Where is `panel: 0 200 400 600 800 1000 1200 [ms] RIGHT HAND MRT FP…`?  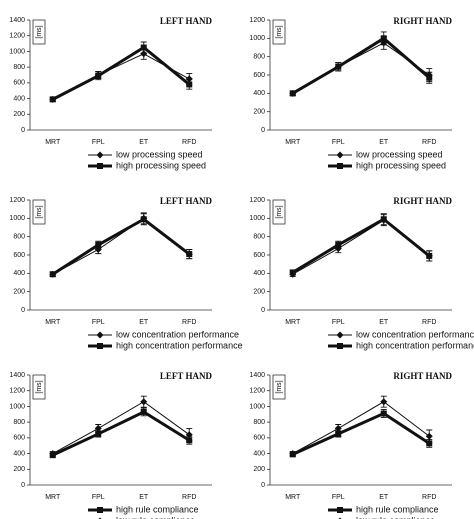
panel: 0 200 400 600 800 1000 1200 [ms] RIGHT HAND MRT FP… is located at coordinates (350, 93).